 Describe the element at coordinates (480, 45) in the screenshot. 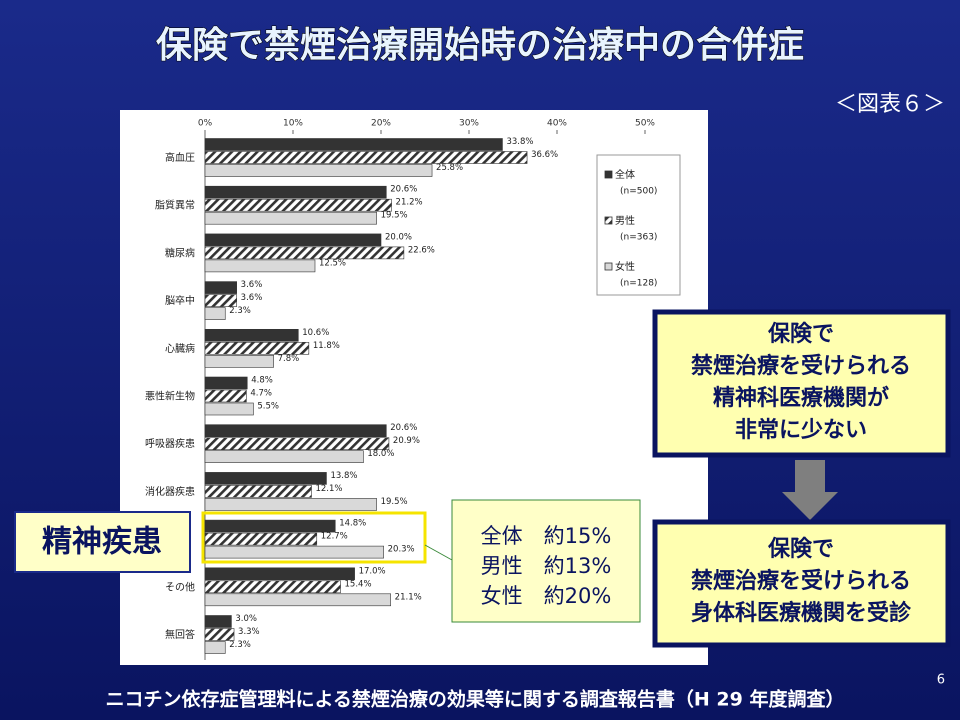

I see `slide-title: 保険で禁煙治療開始時の治療中の合併症` at that location.